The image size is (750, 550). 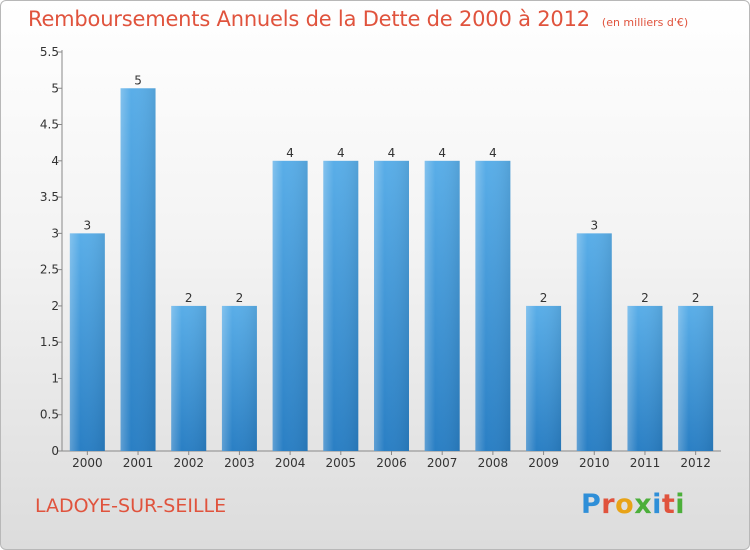 I want to click on y-tick-label: 3.5, so click(x=49, y=197).